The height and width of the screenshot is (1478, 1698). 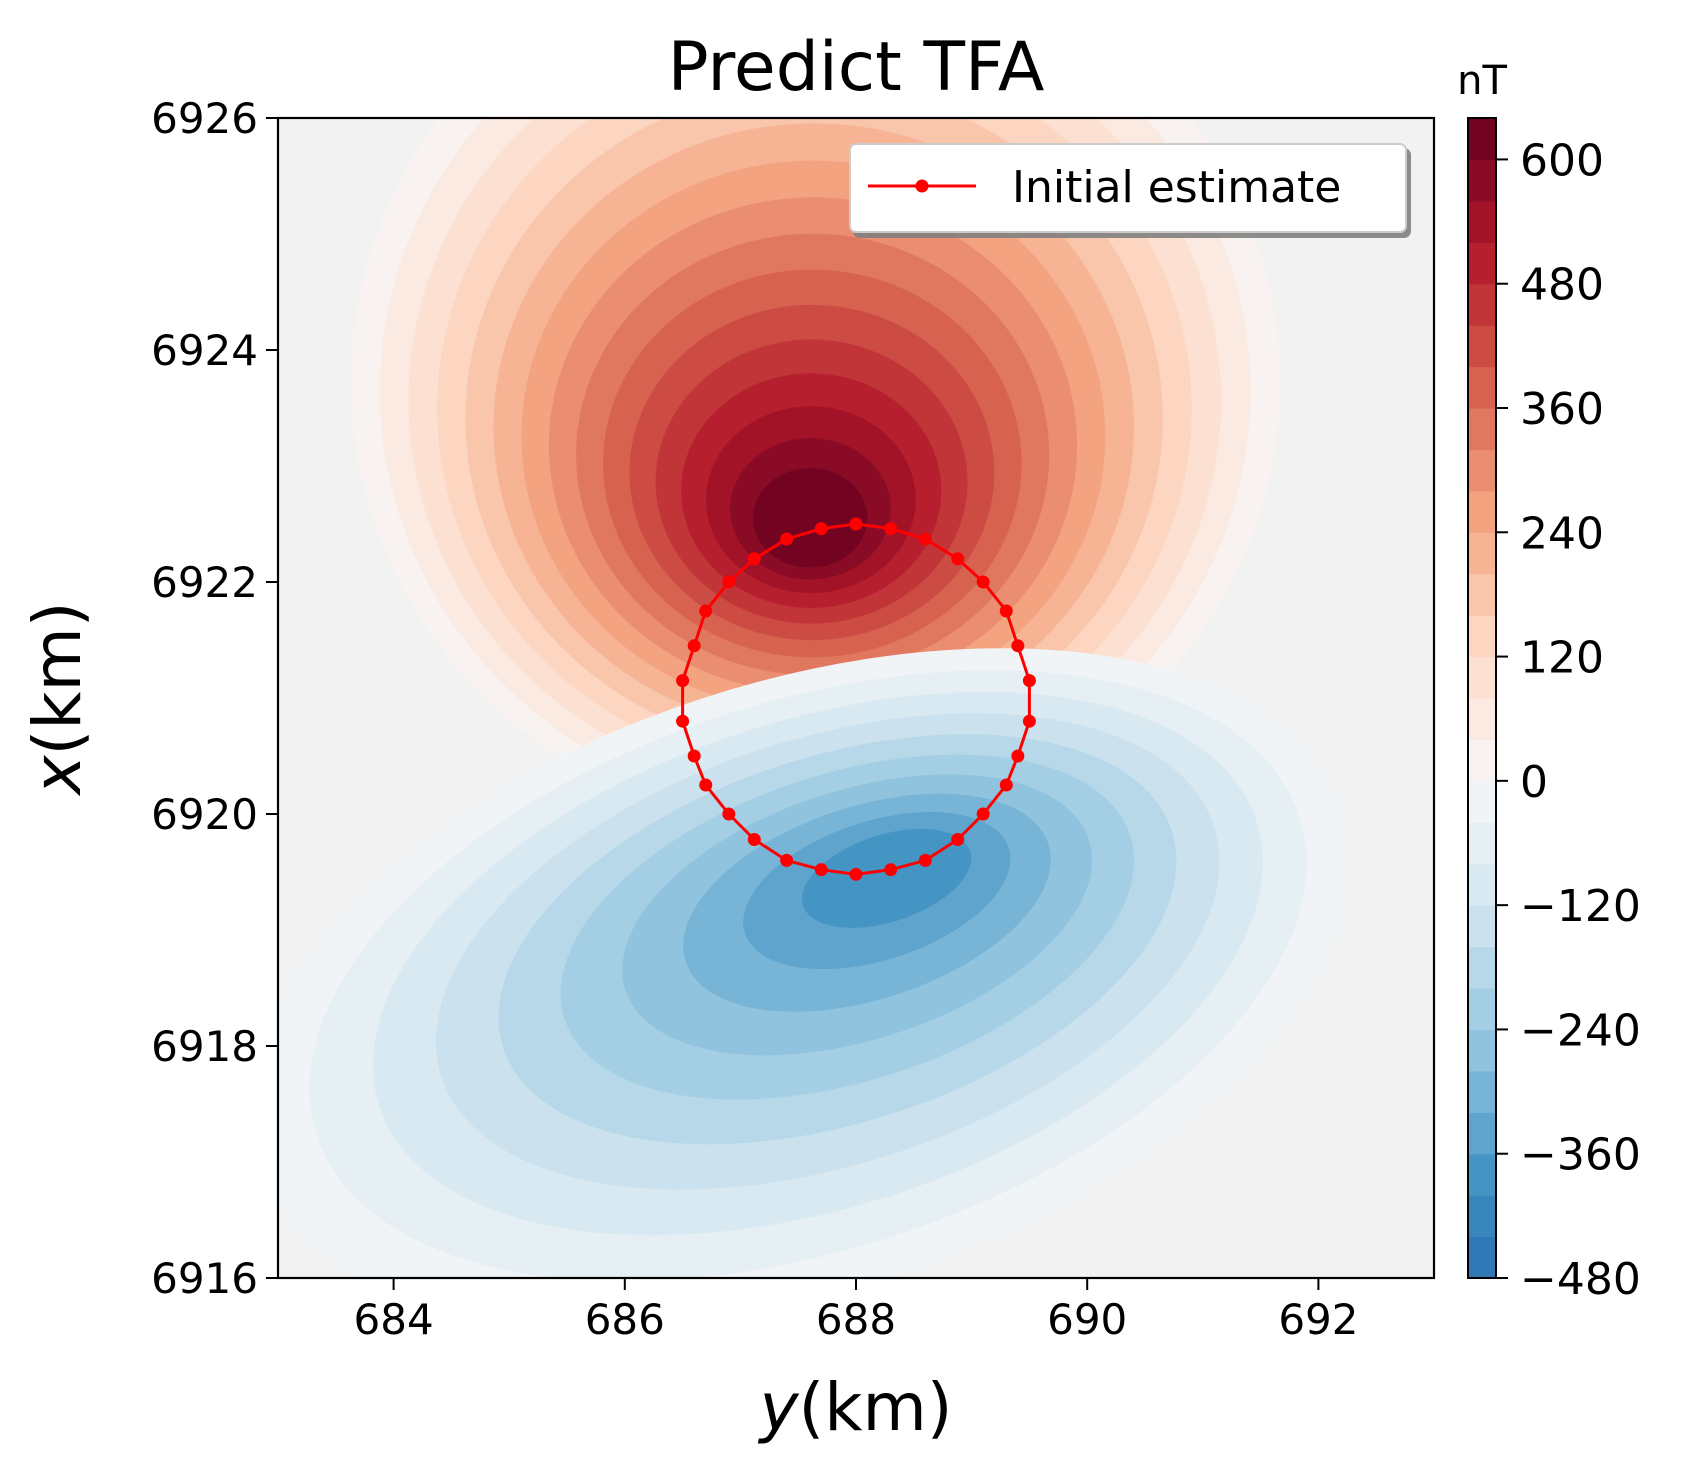 I want to click on series-layer, so click(x=856, y=699).